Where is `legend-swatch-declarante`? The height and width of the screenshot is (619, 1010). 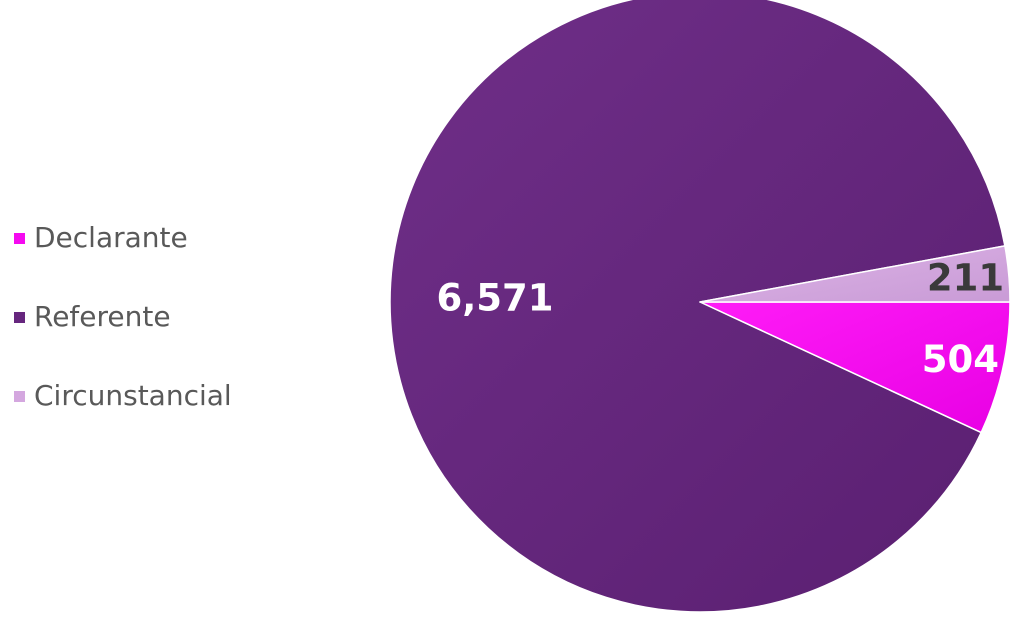 legend-swatch-declarante is located at coordinates (19, 238).